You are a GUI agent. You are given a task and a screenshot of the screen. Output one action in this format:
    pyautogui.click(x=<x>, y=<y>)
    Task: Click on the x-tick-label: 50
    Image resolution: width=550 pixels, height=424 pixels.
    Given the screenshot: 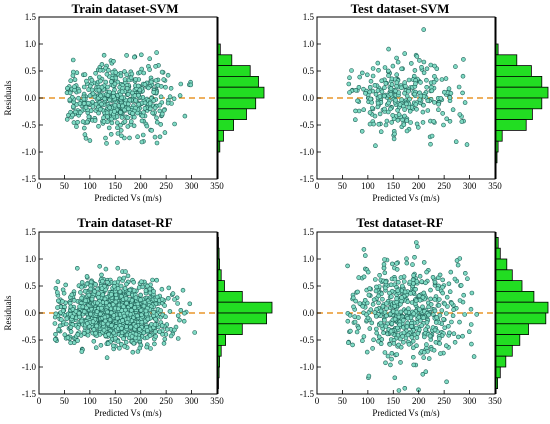 What is the action you would take?
    pyautogui.click(x=343, y=401)
    